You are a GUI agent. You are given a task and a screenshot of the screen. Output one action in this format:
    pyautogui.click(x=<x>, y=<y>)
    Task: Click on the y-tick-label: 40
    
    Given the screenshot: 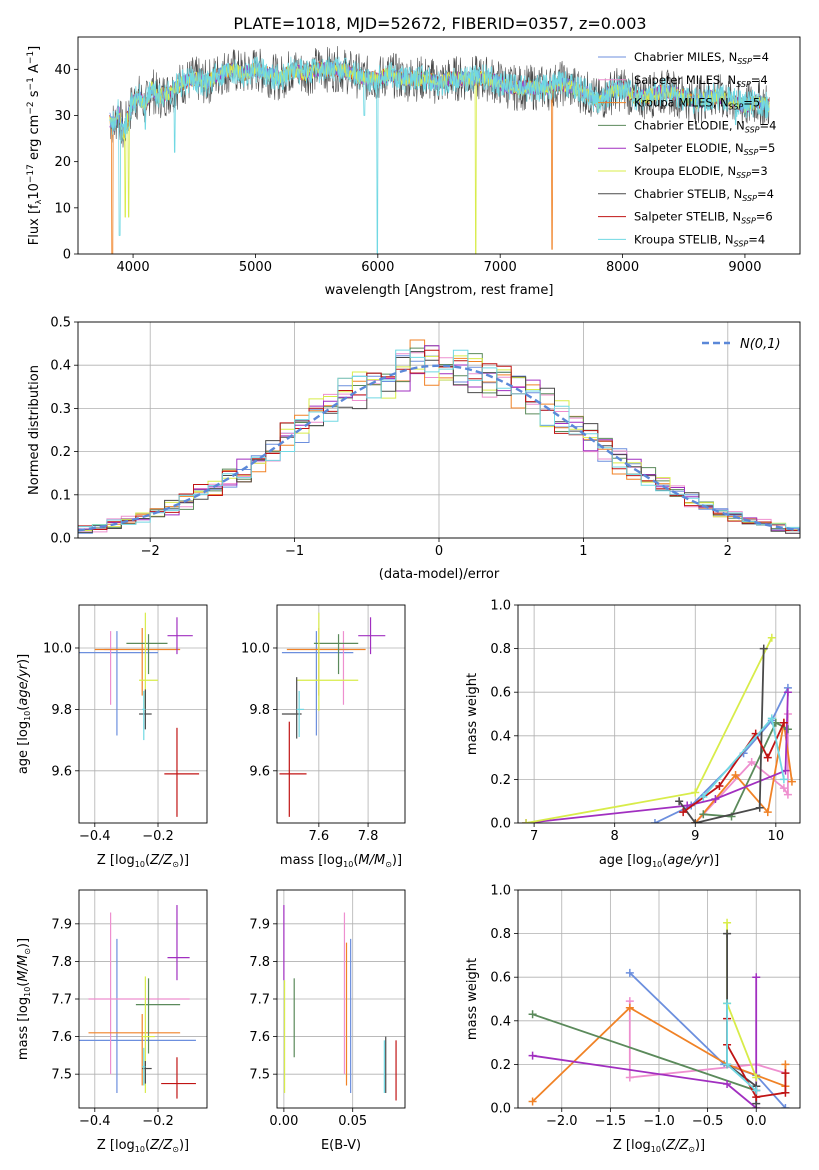 What is the action you would take?
    pyautogui.click(x=62, y=70)
    